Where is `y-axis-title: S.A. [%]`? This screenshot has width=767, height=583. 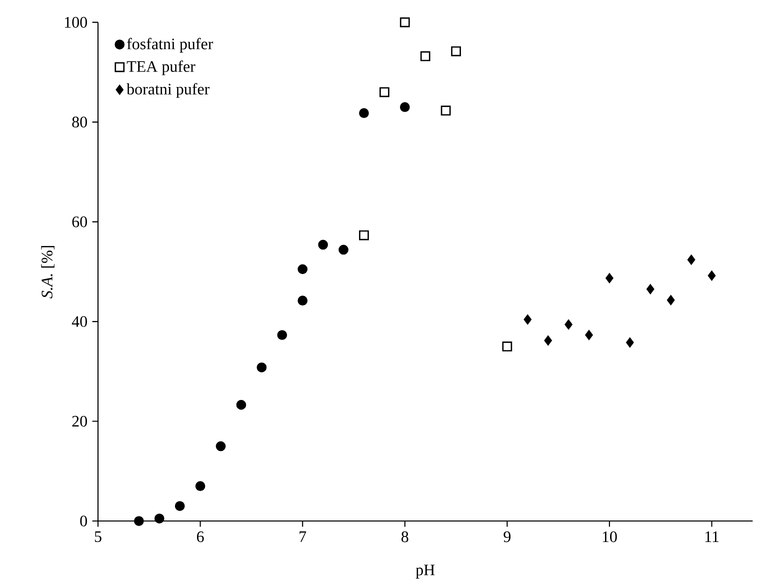 y-axis-title: S.A. [%] is located at coordinates (47, 272).